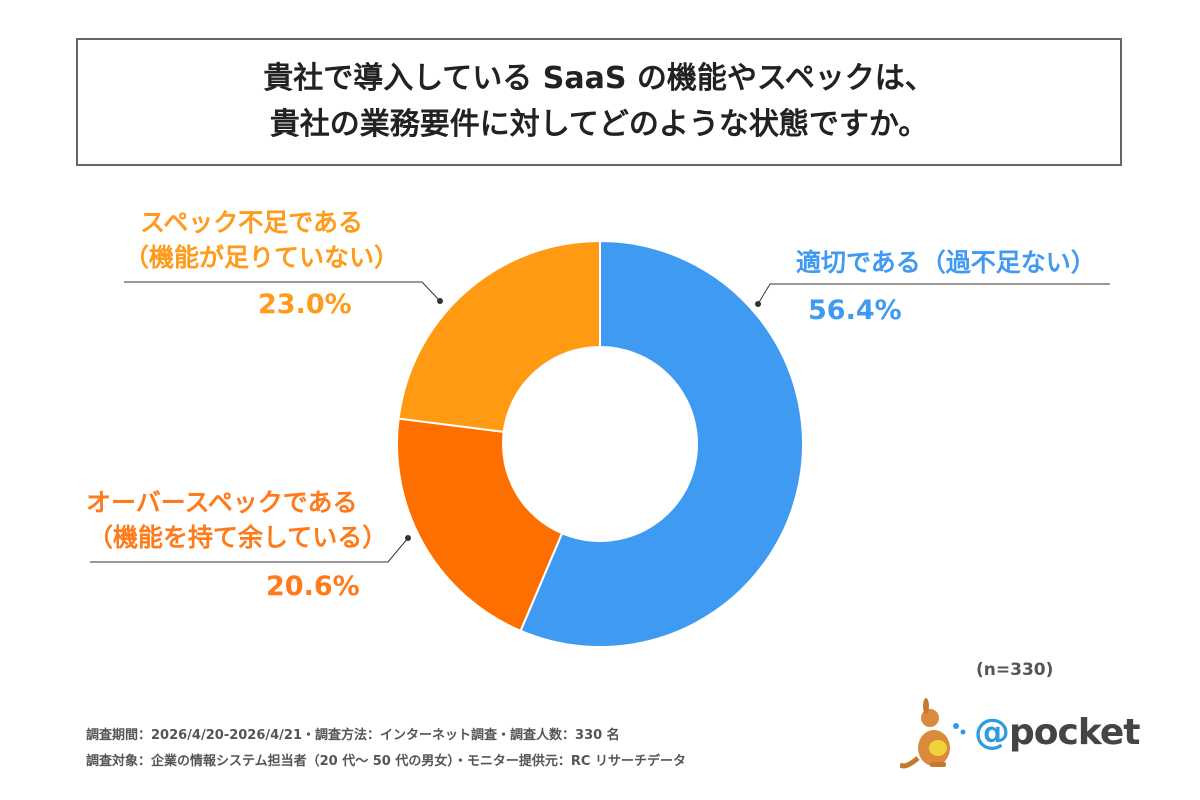 The image size is (1200, 800). Describe the element at coordinates (661, 443) in the screenshot. I see `slice-appropriate` at that location.